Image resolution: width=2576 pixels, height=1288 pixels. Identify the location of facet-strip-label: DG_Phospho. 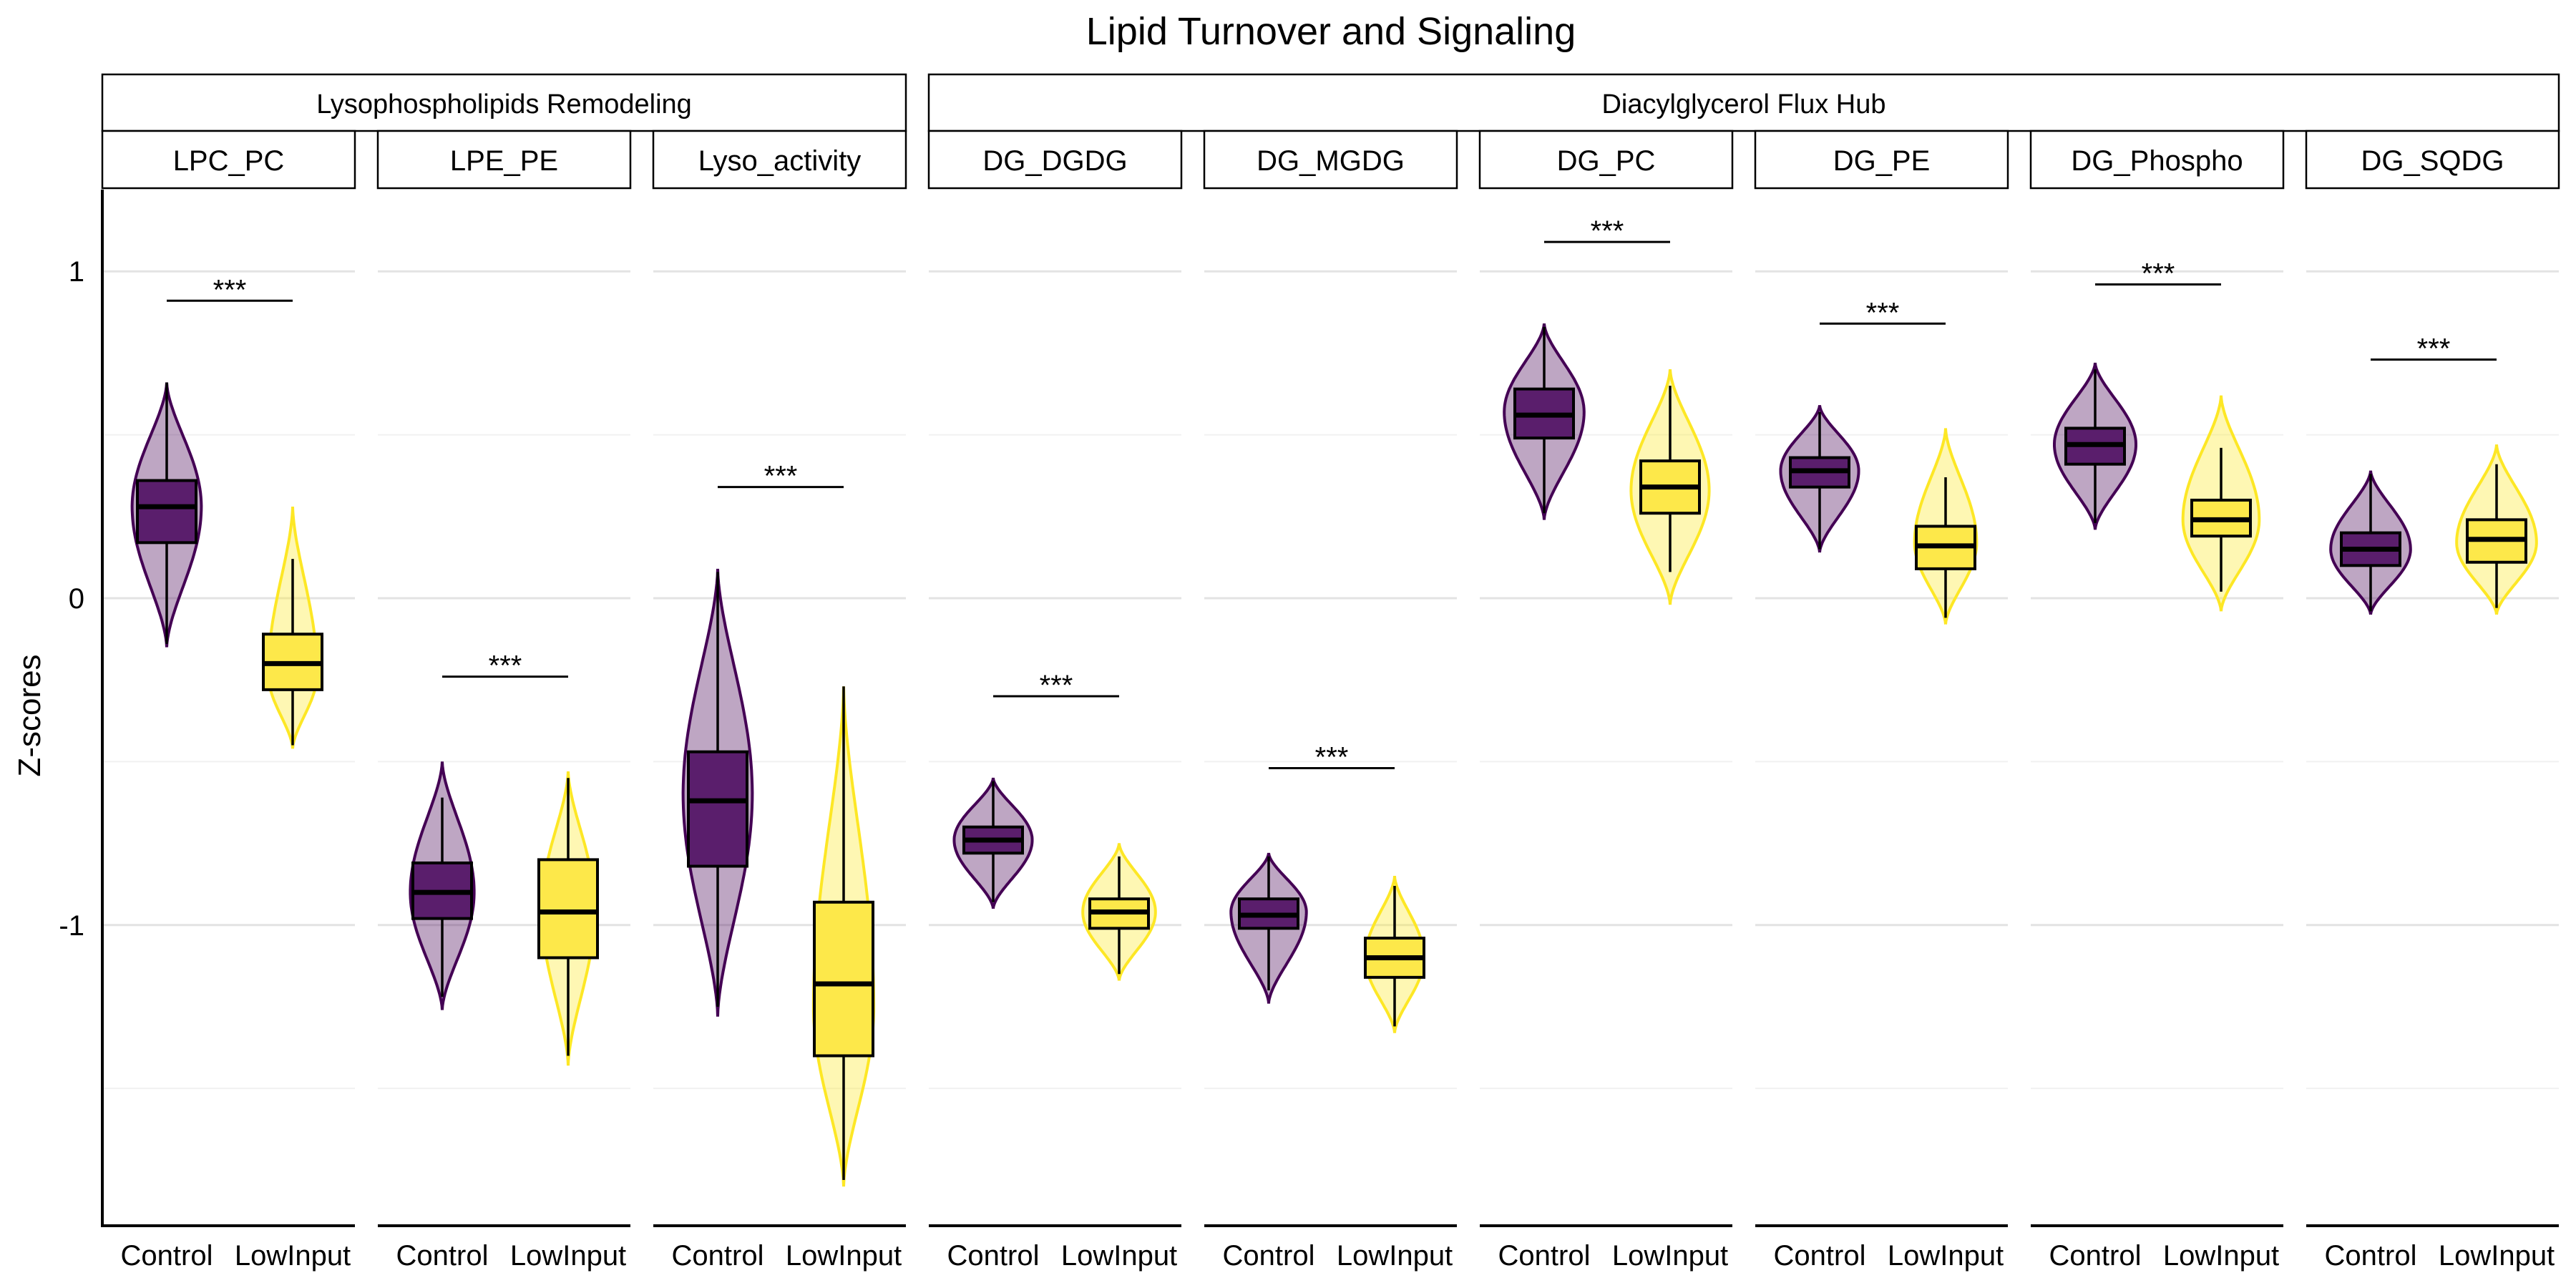
(2157, 161).